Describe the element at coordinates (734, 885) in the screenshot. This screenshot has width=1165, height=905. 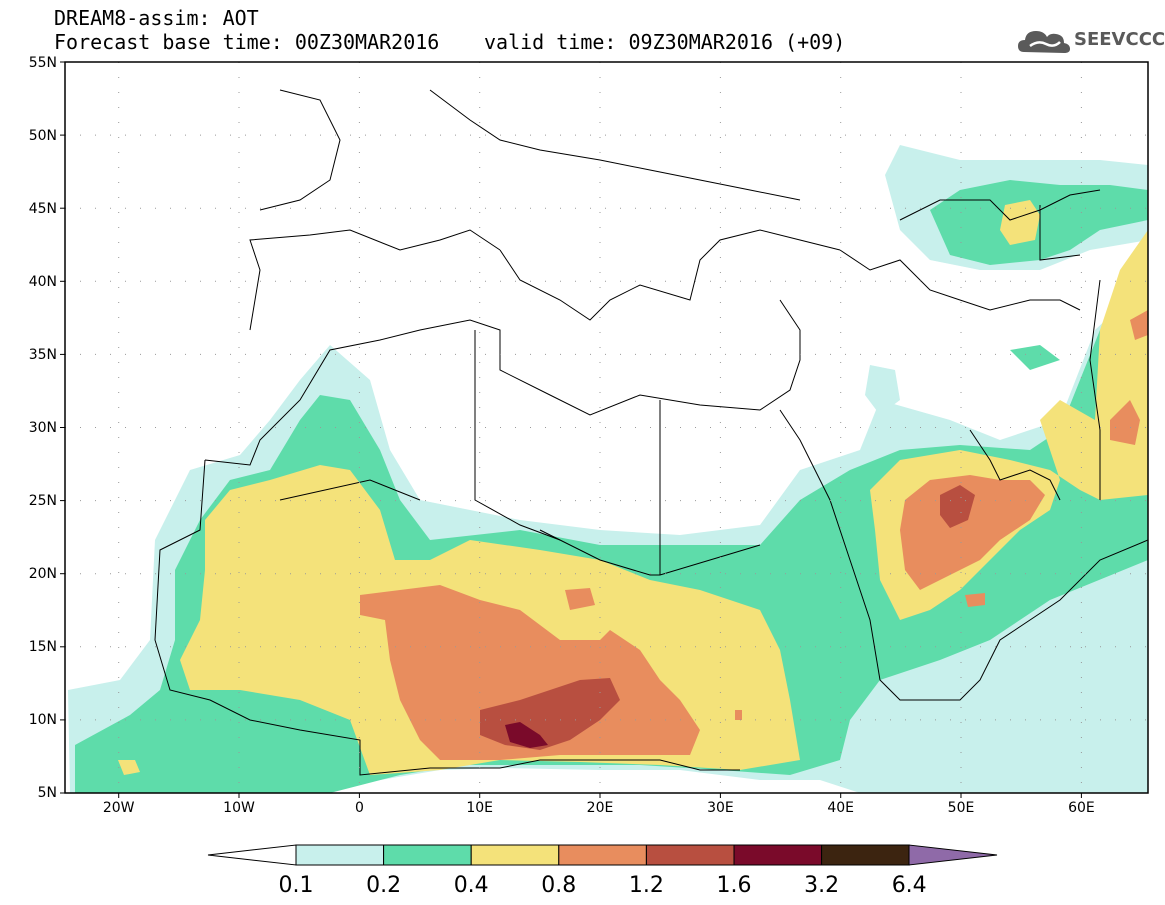
I see `colorbar-label: 1.6` at that location.